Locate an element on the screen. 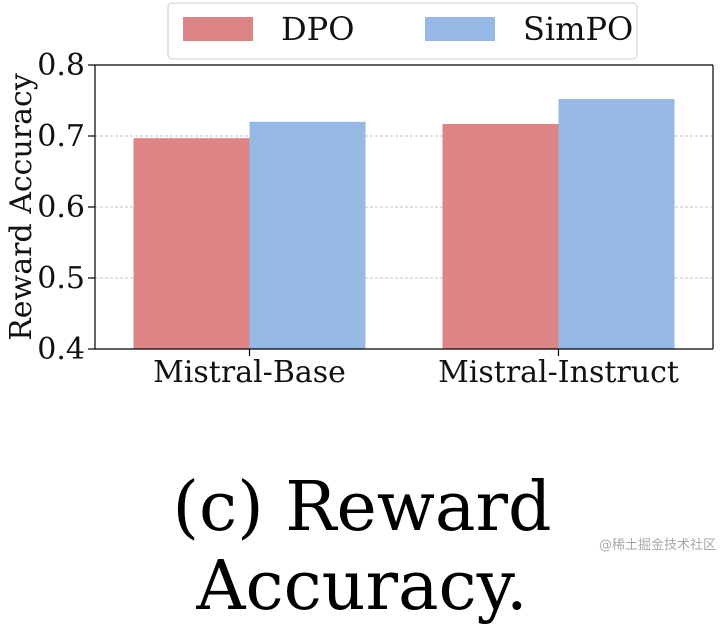 Image resolution: width=724 pixels, height=626 pixels. watermark: @稀土掘金技术社区 is located at coordinates (657, 545).